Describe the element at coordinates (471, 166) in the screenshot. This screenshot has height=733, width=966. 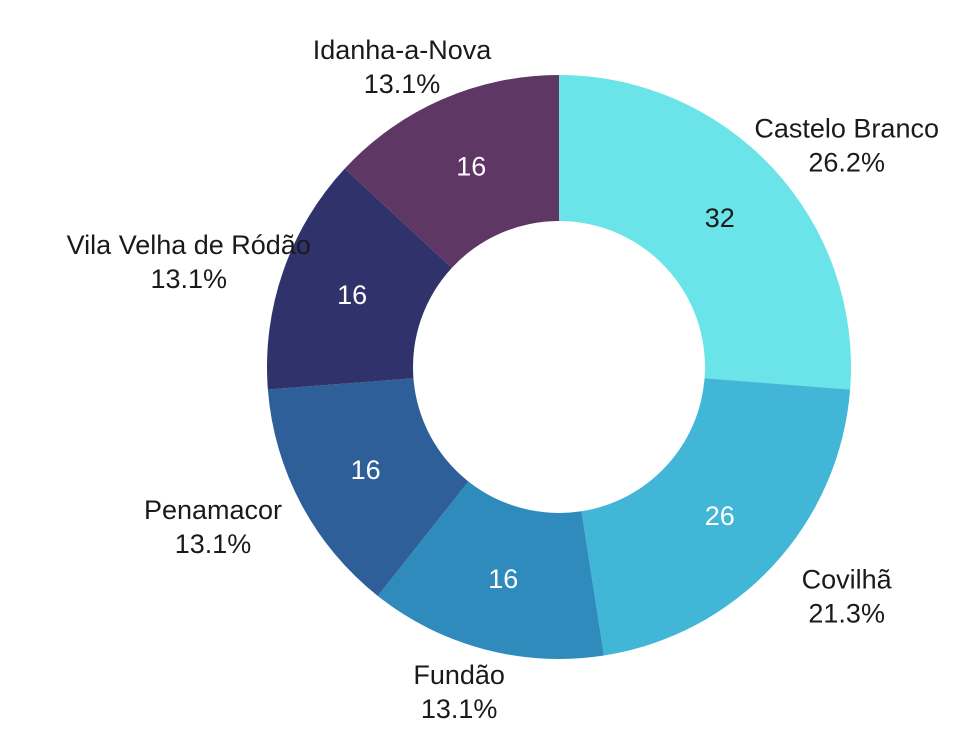
I see `slice-value-idanha-a-nova: 16` at that location.